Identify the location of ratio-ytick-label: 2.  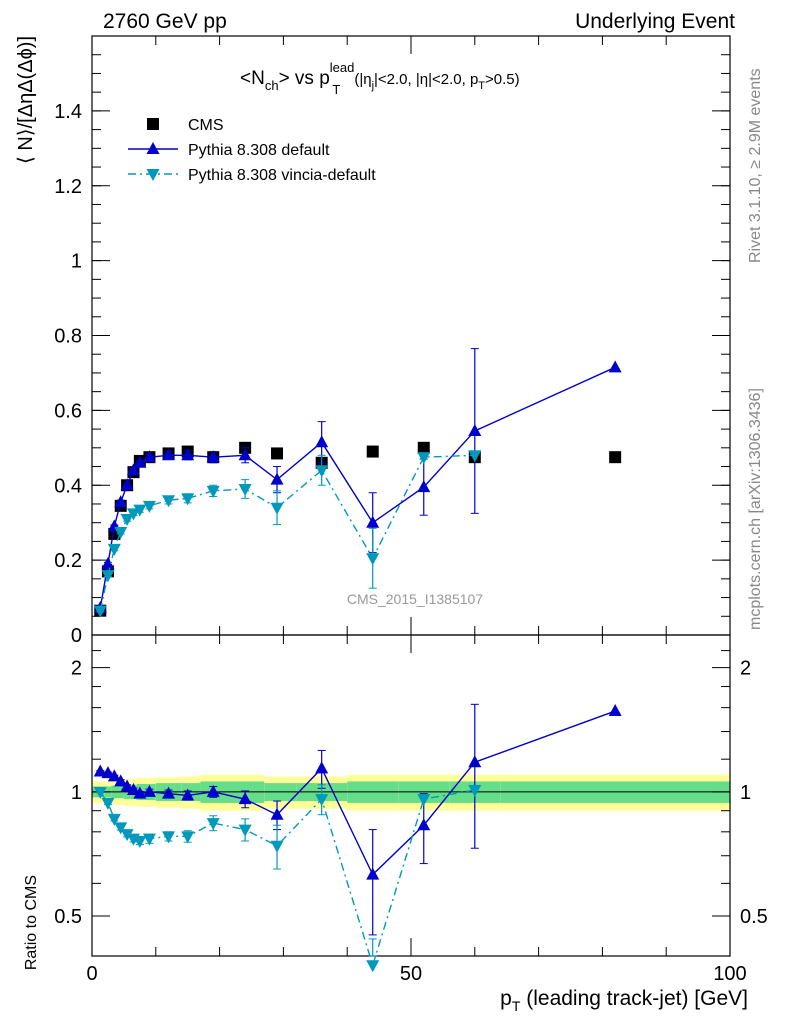
(76, 669).